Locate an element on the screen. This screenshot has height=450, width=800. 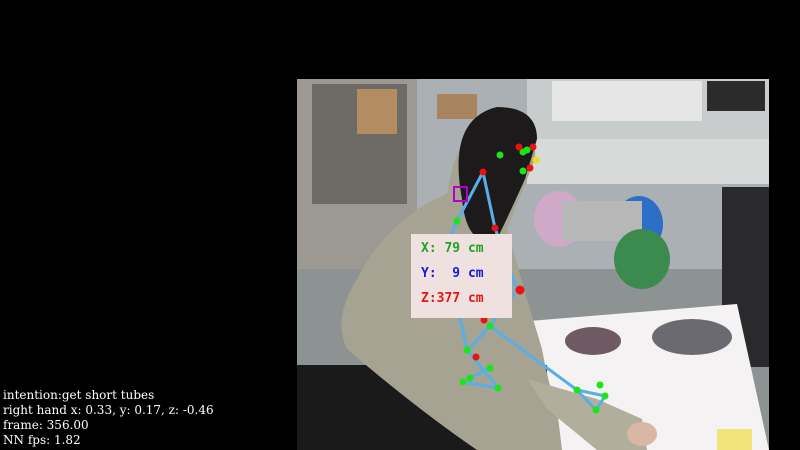
tracker-box is located at coordinates (460, 194).